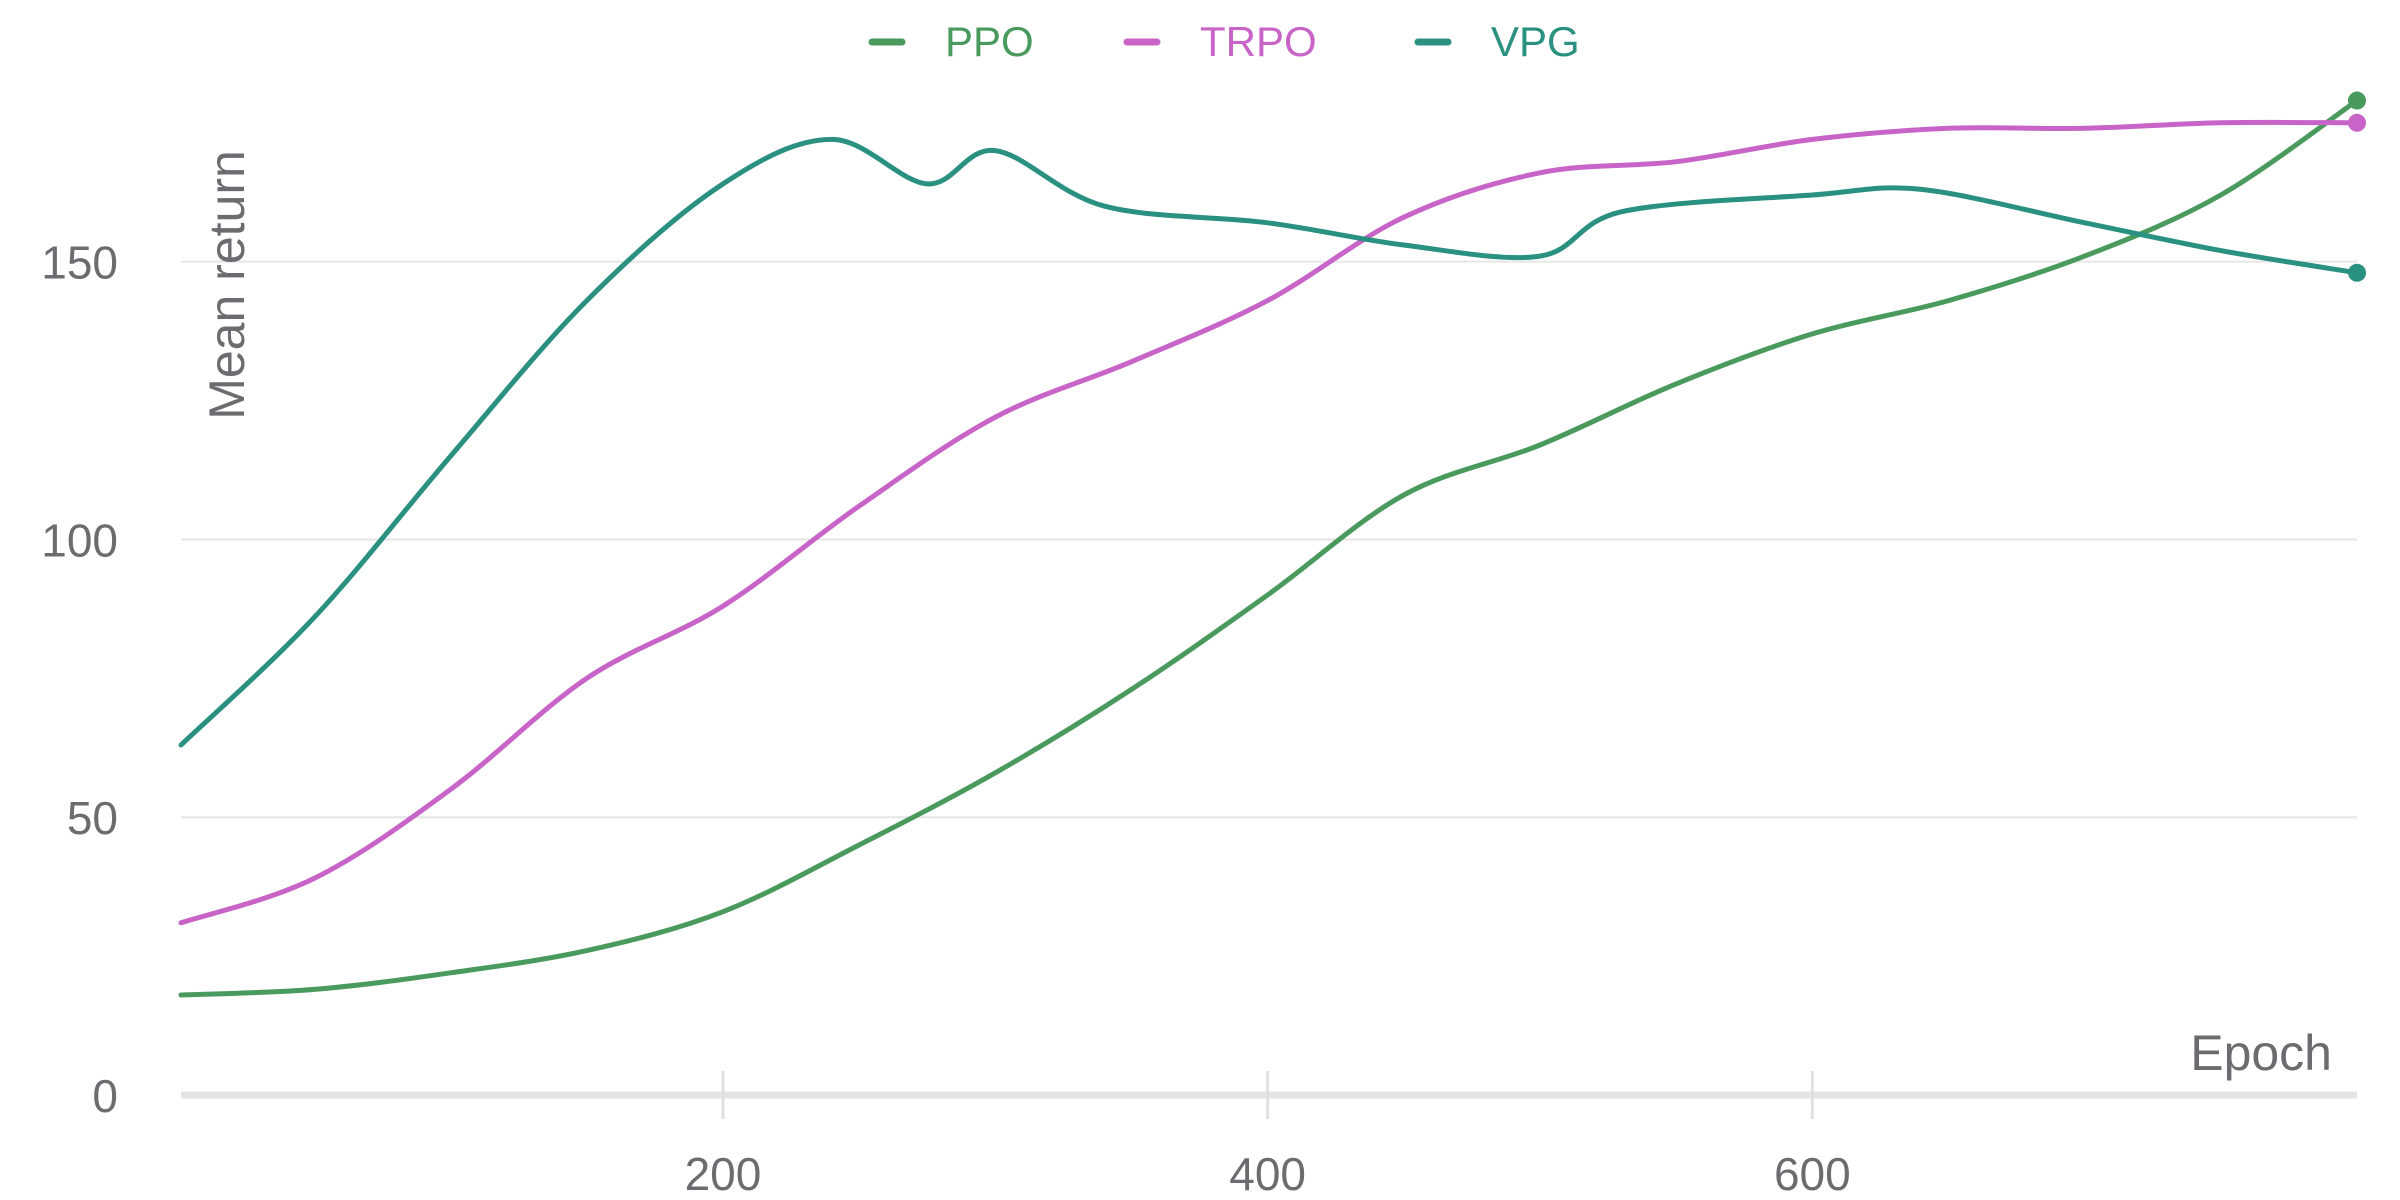 The image size is (2400, 1200). I want to click on y-tick-label-150: 150, so click(79, 263).